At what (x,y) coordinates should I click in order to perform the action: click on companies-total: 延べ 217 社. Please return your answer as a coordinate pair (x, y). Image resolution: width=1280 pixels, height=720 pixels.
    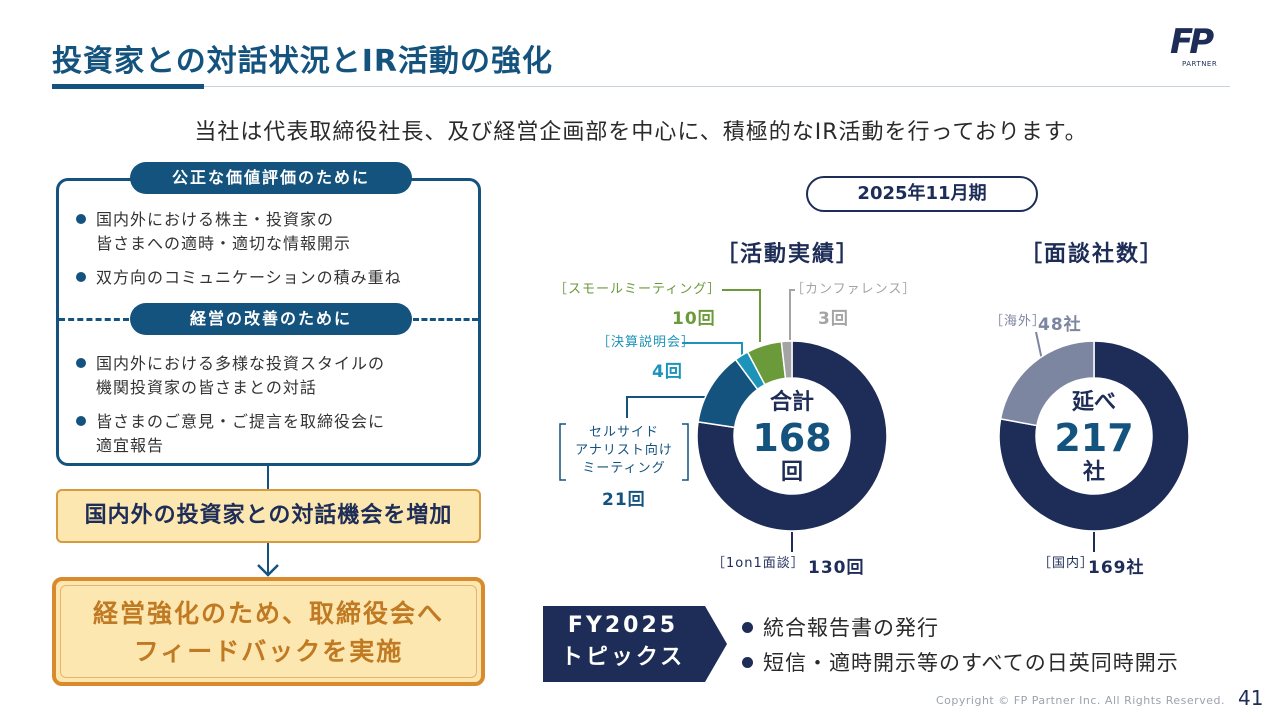
    Looking at the image, I should click on (1094, 438).